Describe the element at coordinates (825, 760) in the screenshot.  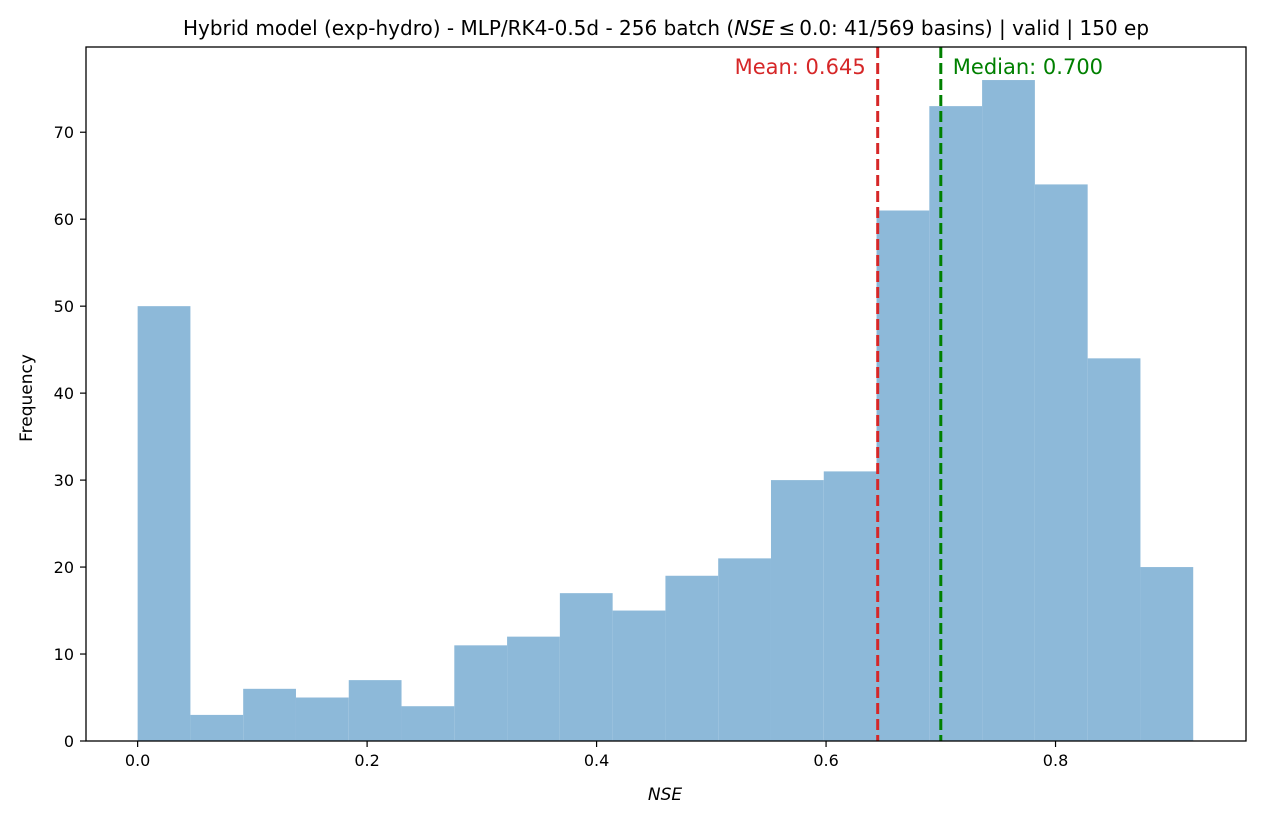
I see `x-tick-label: 0.6` at that location.